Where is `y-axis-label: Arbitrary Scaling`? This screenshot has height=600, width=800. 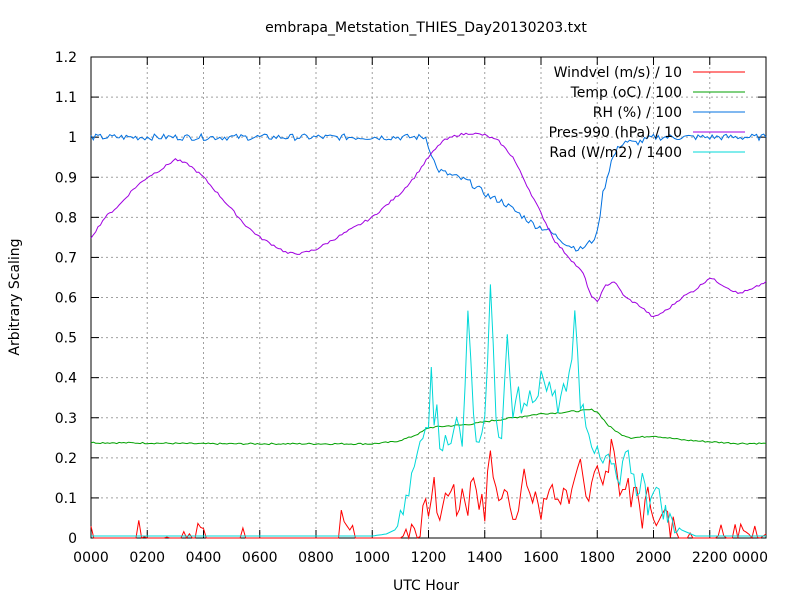
y-axis-label: Arbitrary Scaling is located at coordinates (15, 296).